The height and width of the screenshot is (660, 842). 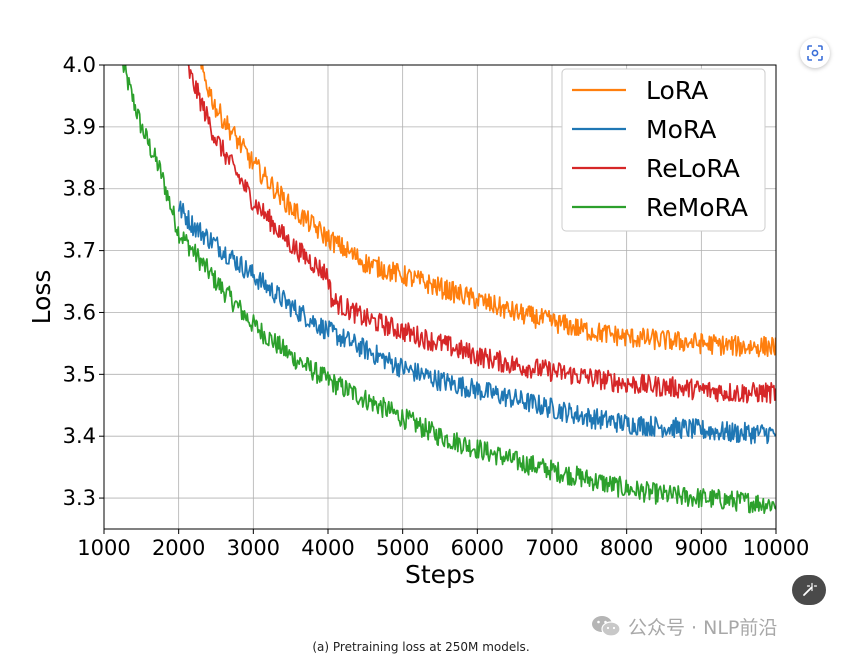 I want to click on x-tick-label: 5000, so click(x=402, y=548).